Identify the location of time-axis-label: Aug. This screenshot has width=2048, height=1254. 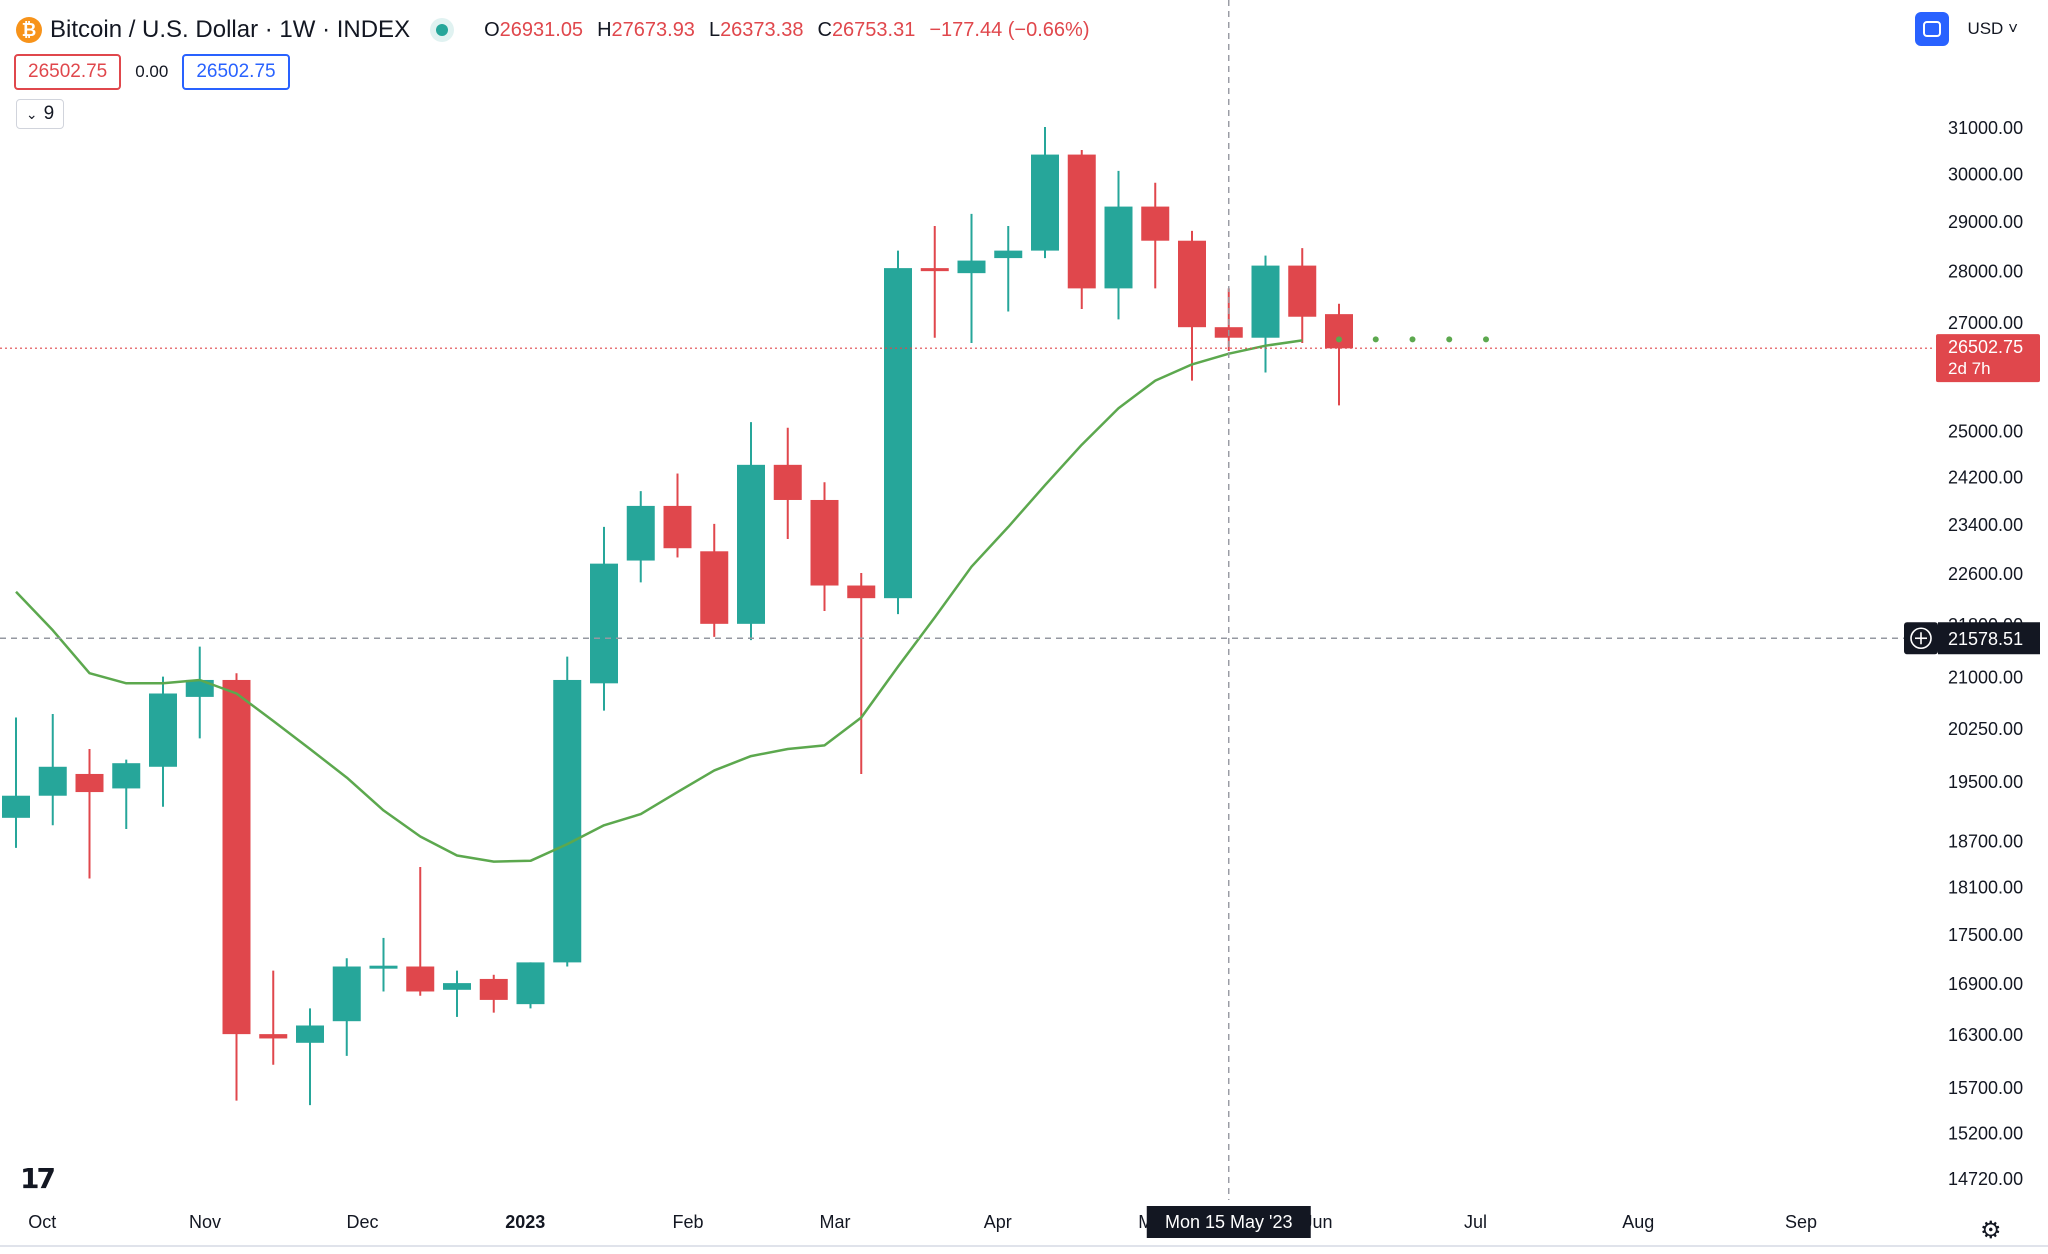
(1638, 1222).